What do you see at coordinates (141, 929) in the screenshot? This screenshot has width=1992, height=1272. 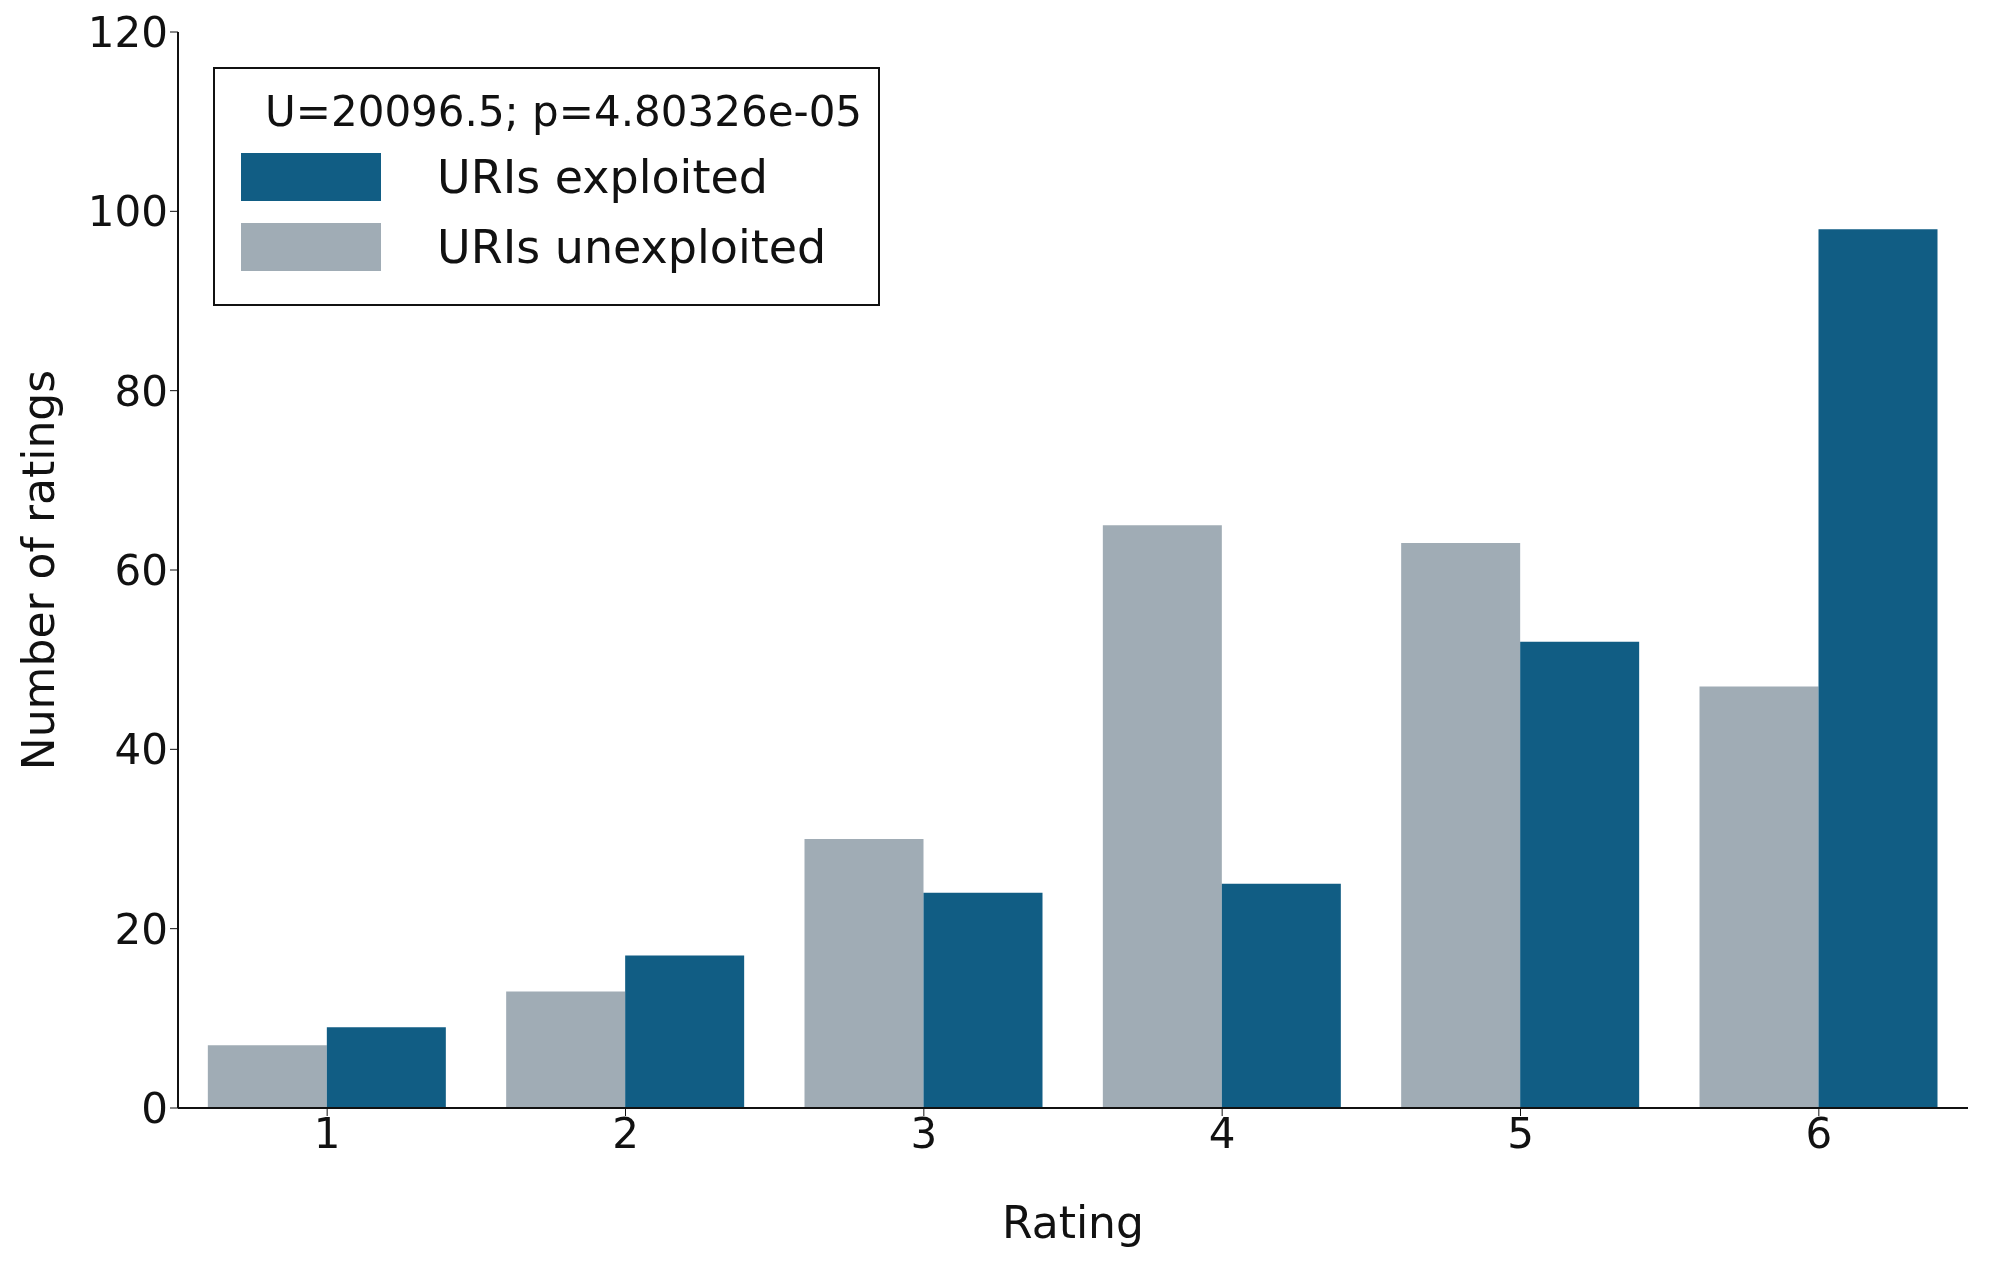 I see `y-tick-label: 20` at bounding box center [141, 929].